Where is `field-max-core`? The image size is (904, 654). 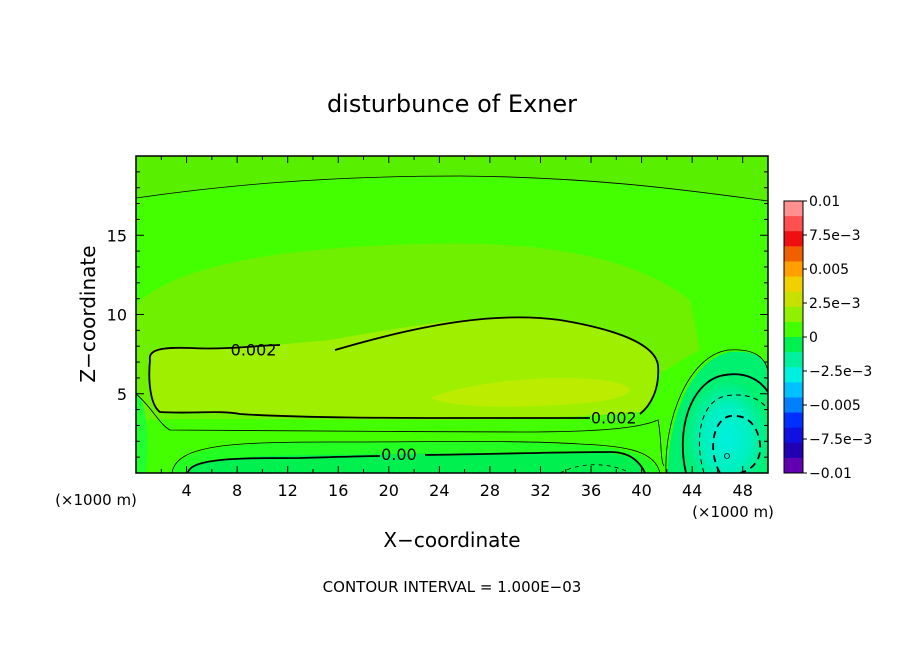 field-max-core is located at coordinates (530, 392).